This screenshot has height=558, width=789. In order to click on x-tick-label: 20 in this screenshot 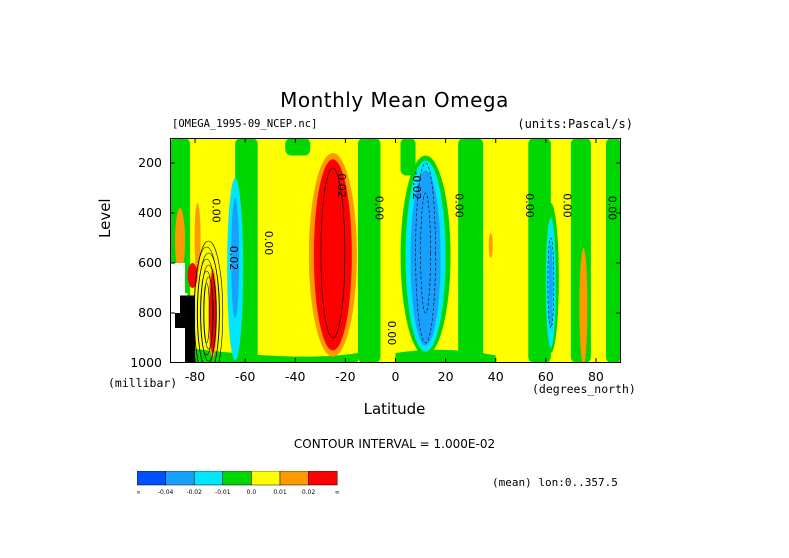, I will do `click(445, 376)`.